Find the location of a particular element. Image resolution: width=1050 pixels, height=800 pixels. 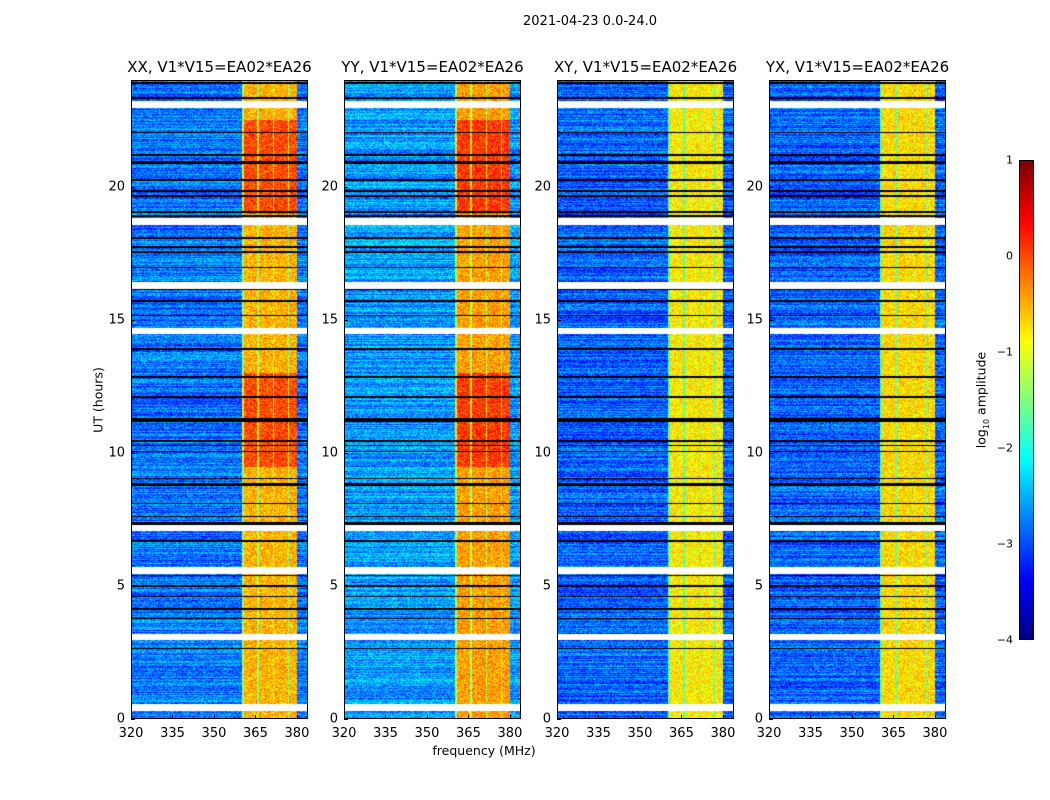

colorbar-tick-label: −3 is located at coordinates (1004, 544).